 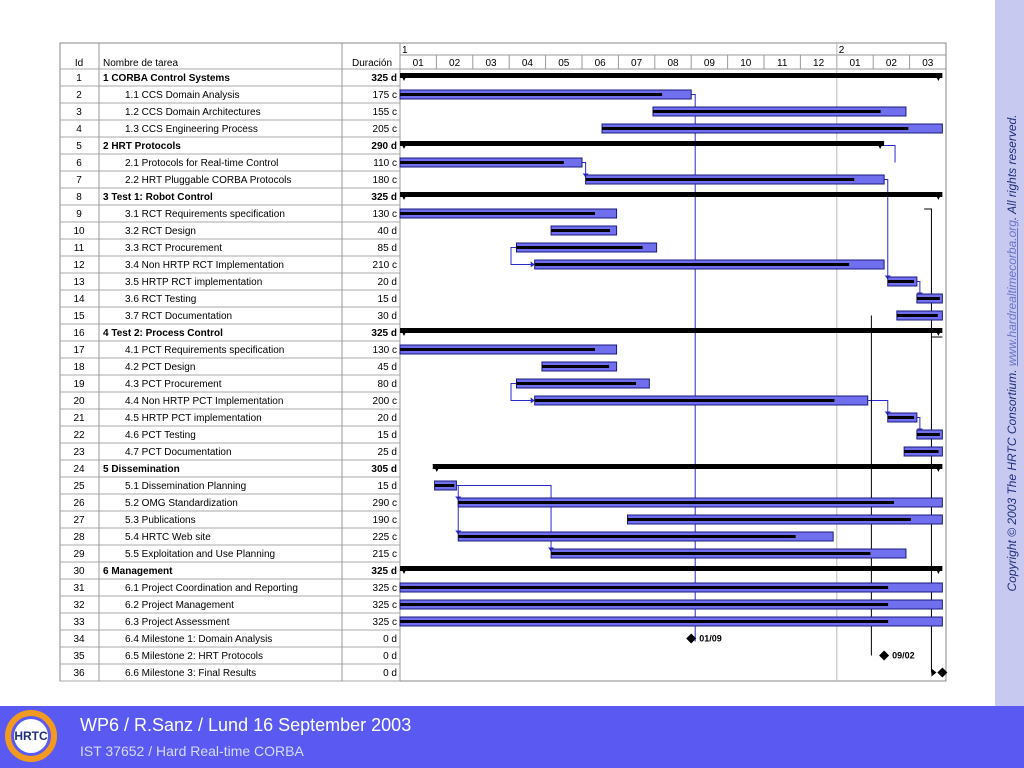 What do you see at coordinates (673, 63) in the screenshot?
I see `header-month: 08` at bounding box center [673, 63].